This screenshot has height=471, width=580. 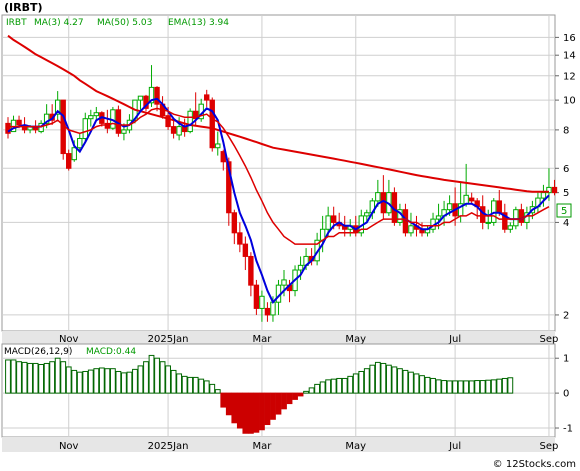 What do you see at coordinates (262, 446) in the screenshot?
I see `macd-x-tick-label: Mar` at bounding box center [262, 446].